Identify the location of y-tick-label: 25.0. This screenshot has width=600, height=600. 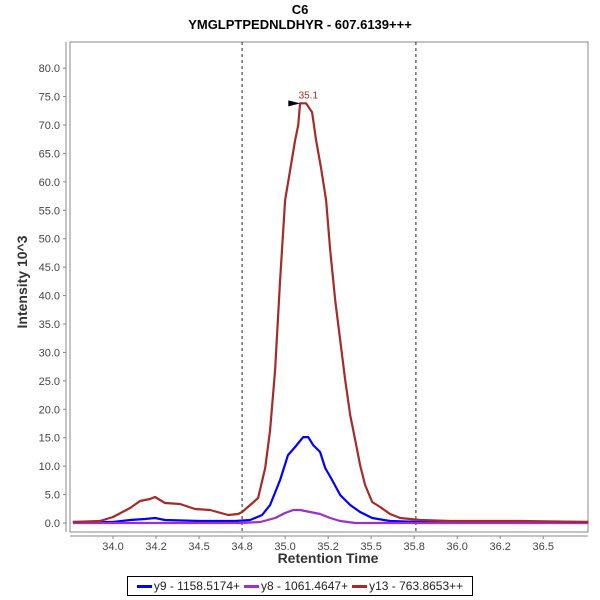
(49, 382).